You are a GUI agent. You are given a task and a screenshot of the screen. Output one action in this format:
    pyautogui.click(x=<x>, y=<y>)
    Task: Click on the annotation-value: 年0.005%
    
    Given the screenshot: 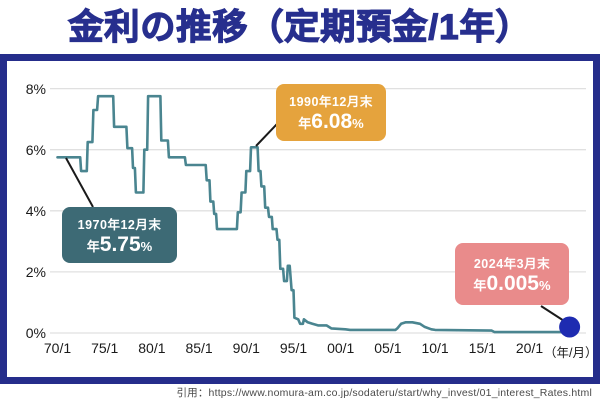 What is the action you would take?
    pyautogui.click(x=512, y=283)
    